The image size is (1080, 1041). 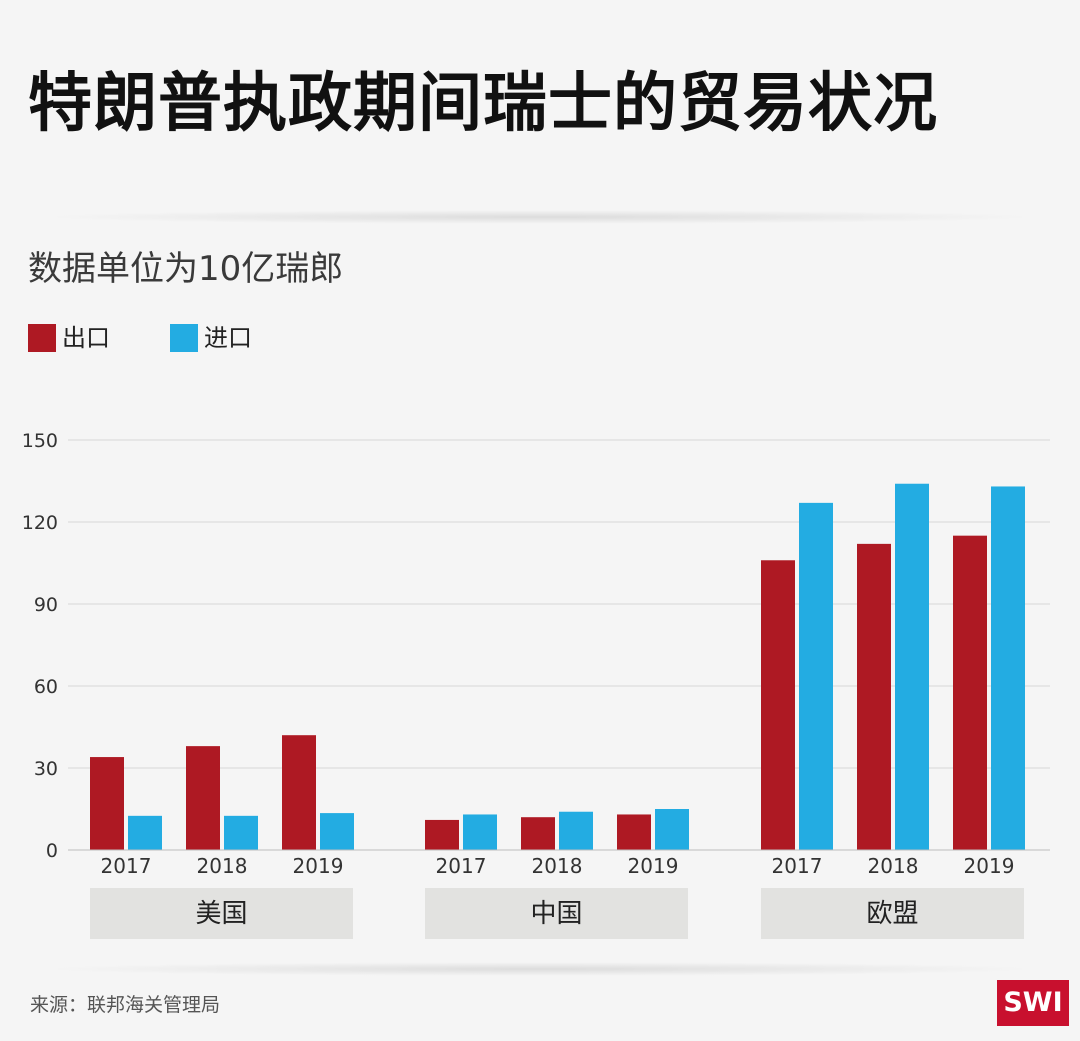 What do you see at coordinates (46, 605) in the screenshot?
I see `y-tick-label: 90` at bounding box center [46, 605].